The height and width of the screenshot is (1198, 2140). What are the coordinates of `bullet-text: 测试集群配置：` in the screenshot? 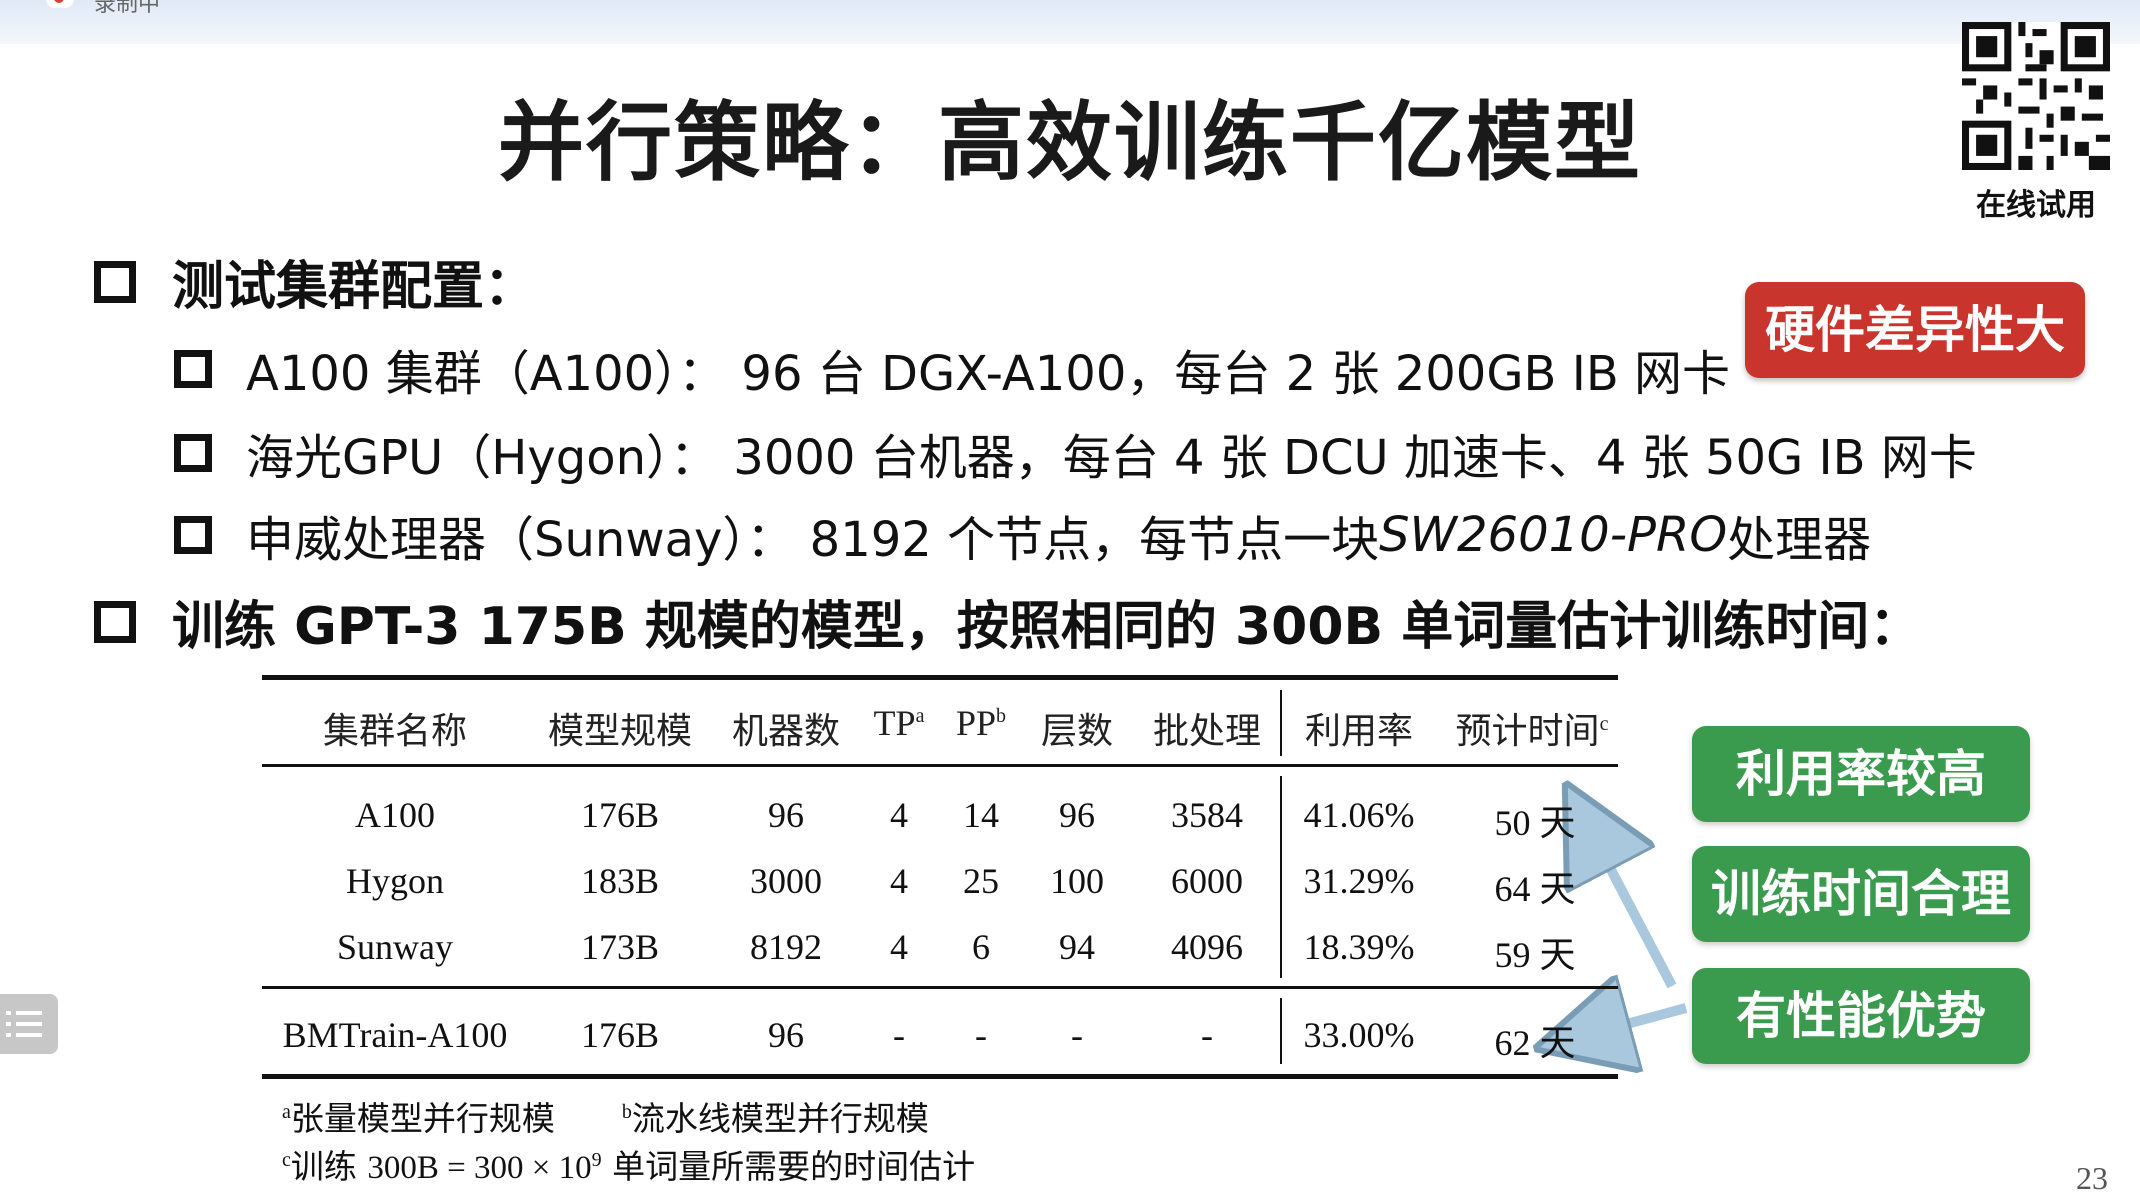 It's located at (354, 287).